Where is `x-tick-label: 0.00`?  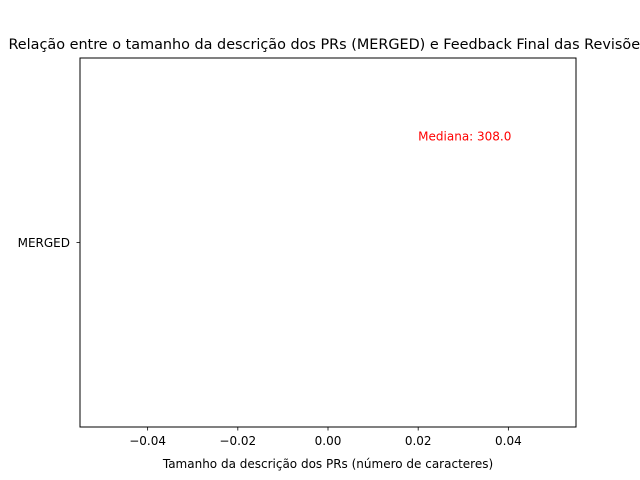
x-tick-label: 0.00 is located at coordinates (328, 441).